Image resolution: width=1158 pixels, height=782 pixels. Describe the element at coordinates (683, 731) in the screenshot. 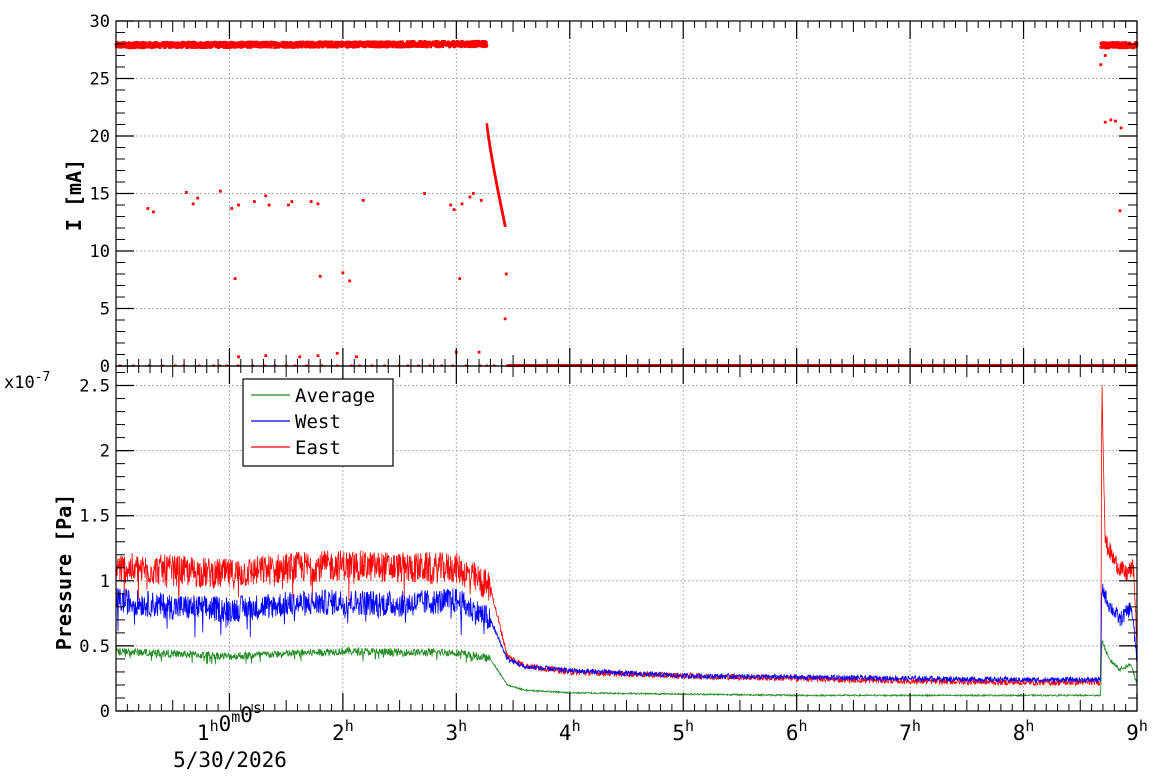

I see `x-tick-label: 5h` at that location.